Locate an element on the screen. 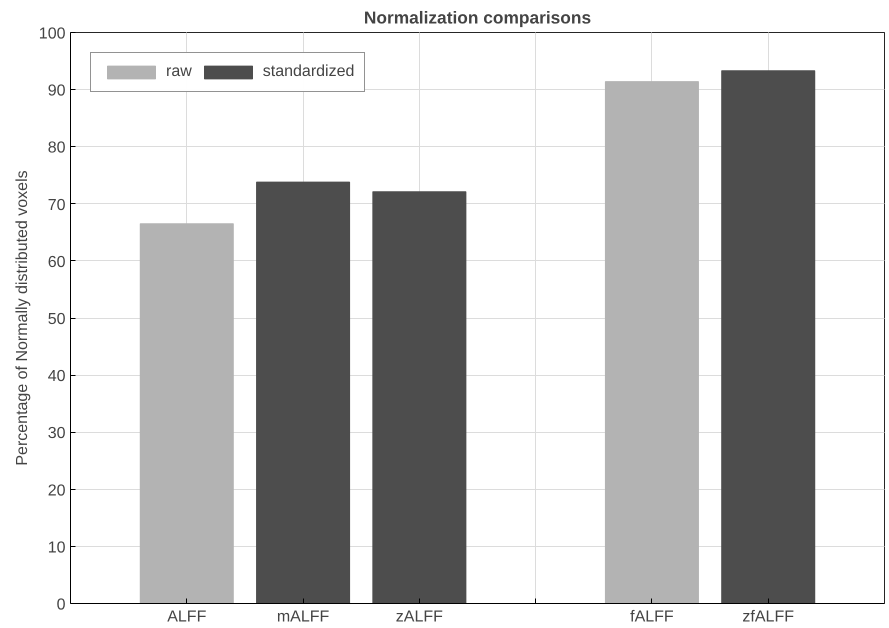 This screenshot has width=889, height=628. y-tick-label: 50 is located at coordinates (57, 319).